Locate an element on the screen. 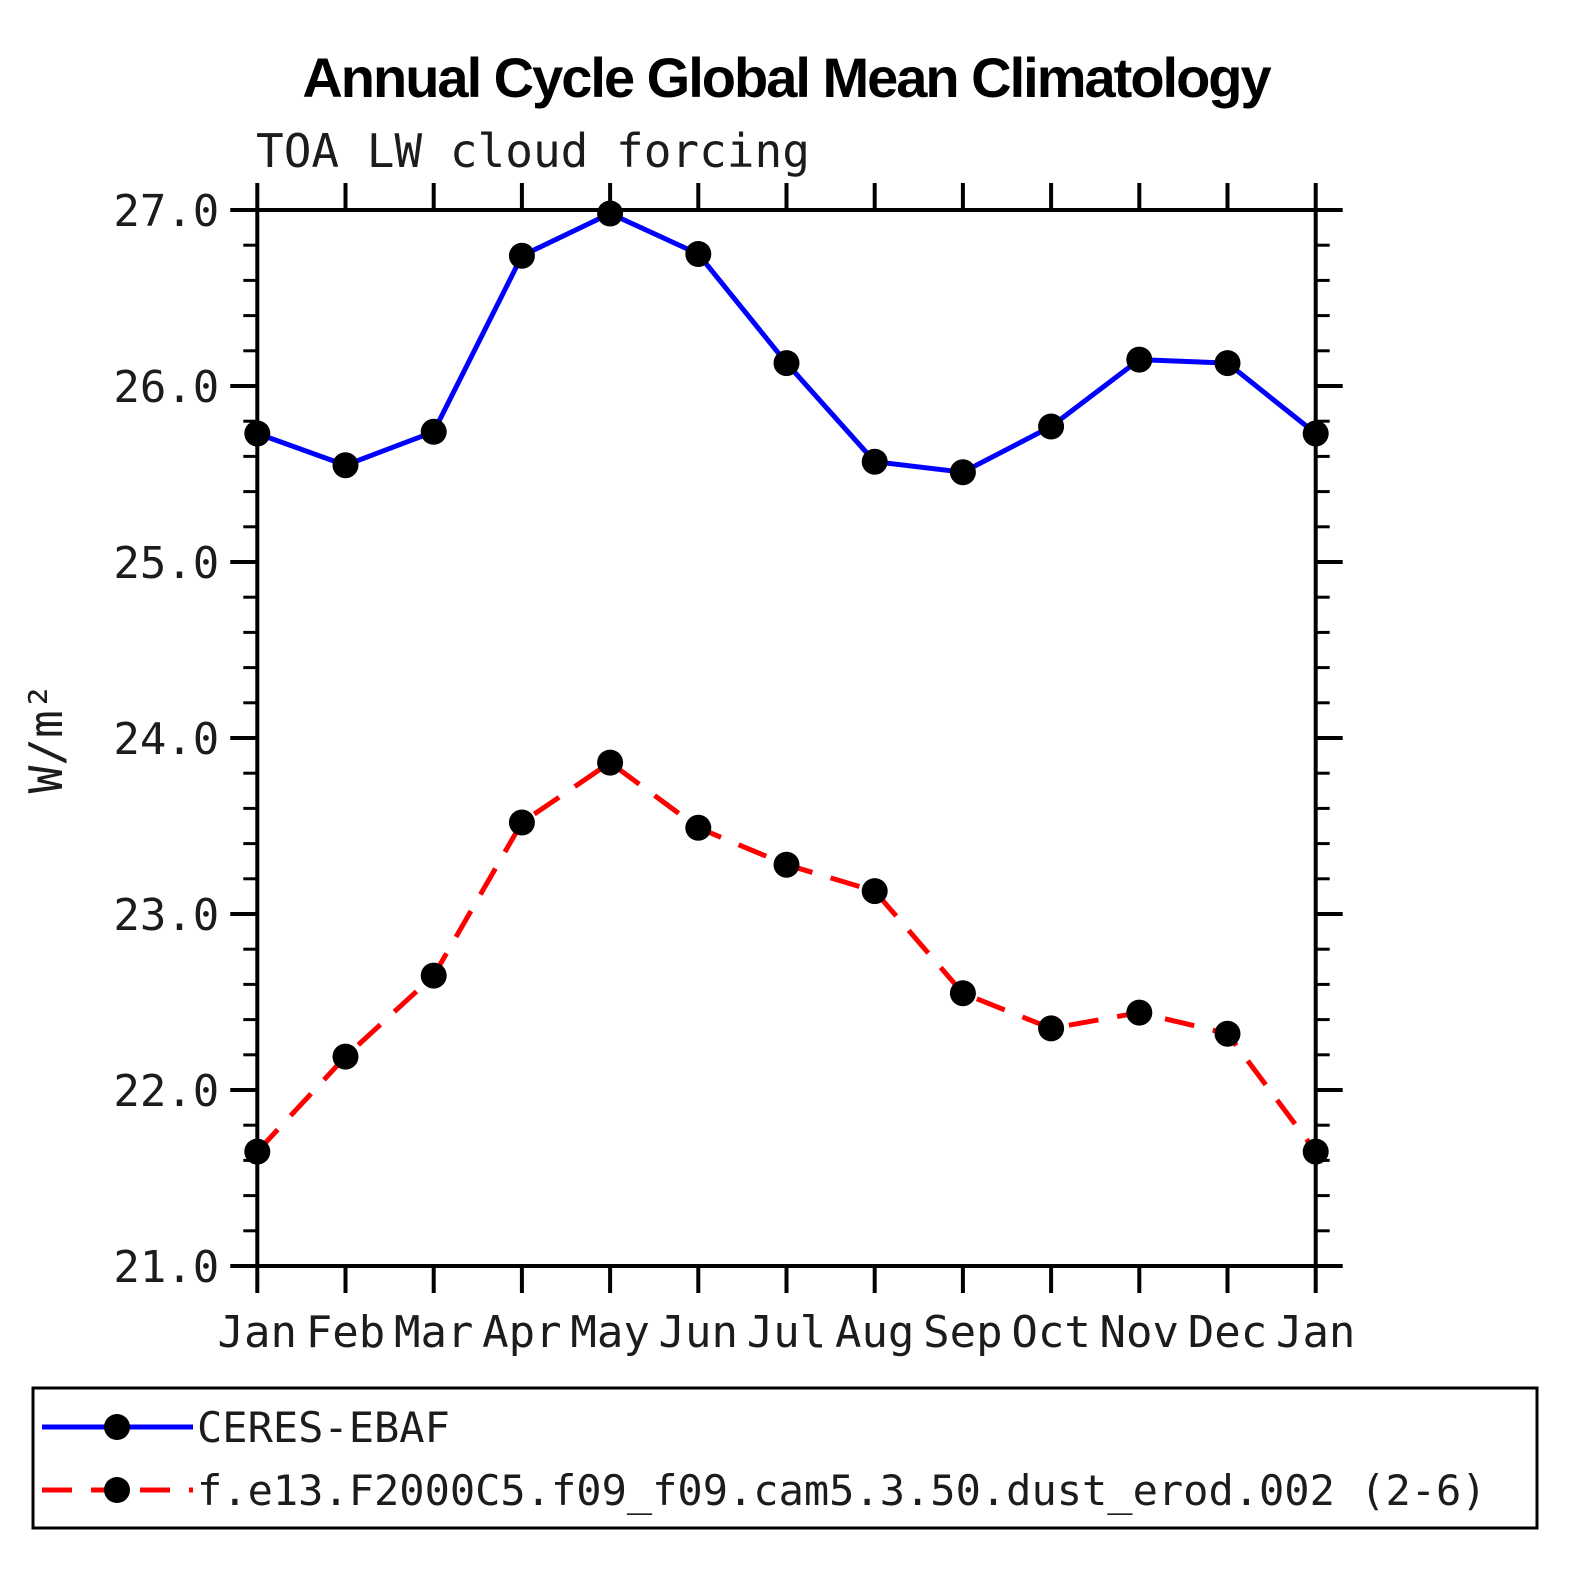 This screenshot has height=1574, width=1574. x-tick-label: Feb is located at coordinates (345, 1332).